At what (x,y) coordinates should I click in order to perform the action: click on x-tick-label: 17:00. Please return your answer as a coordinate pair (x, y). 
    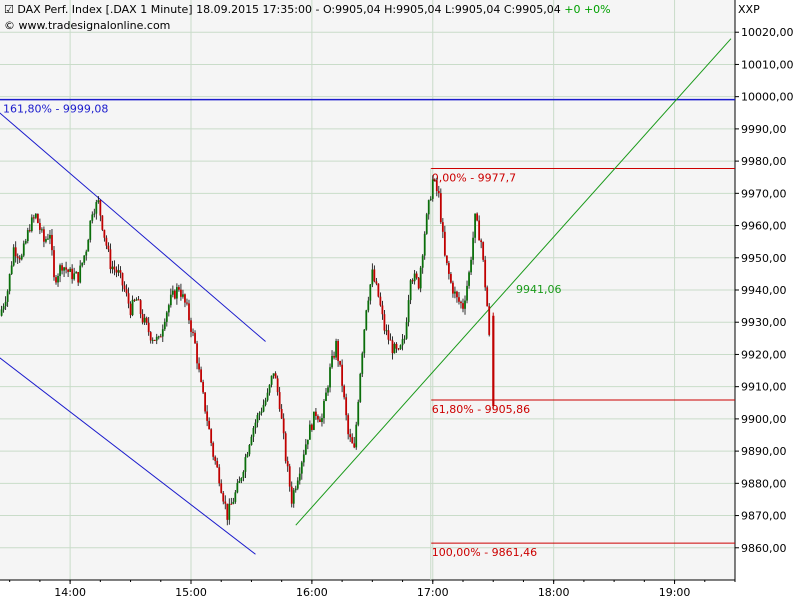
    Looking at the image, I should click on (433, 592).